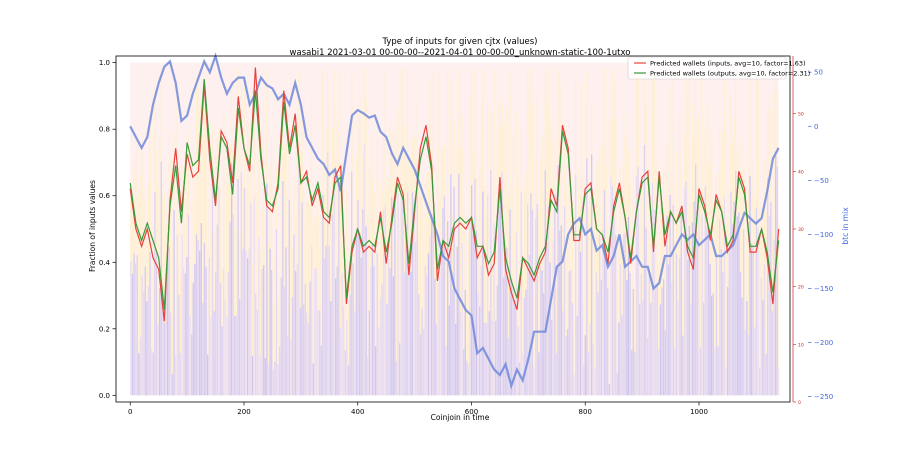 This screenshot has width=900, height=450. I want to click on x-tick-label: 1000, so click(699, 412).